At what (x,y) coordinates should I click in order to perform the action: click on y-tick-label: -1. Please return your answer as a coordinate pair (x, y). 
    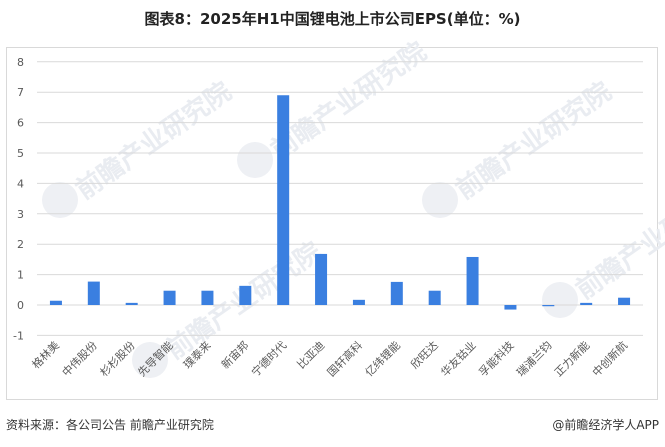
    Looking at the image, I should click on (18, 335).